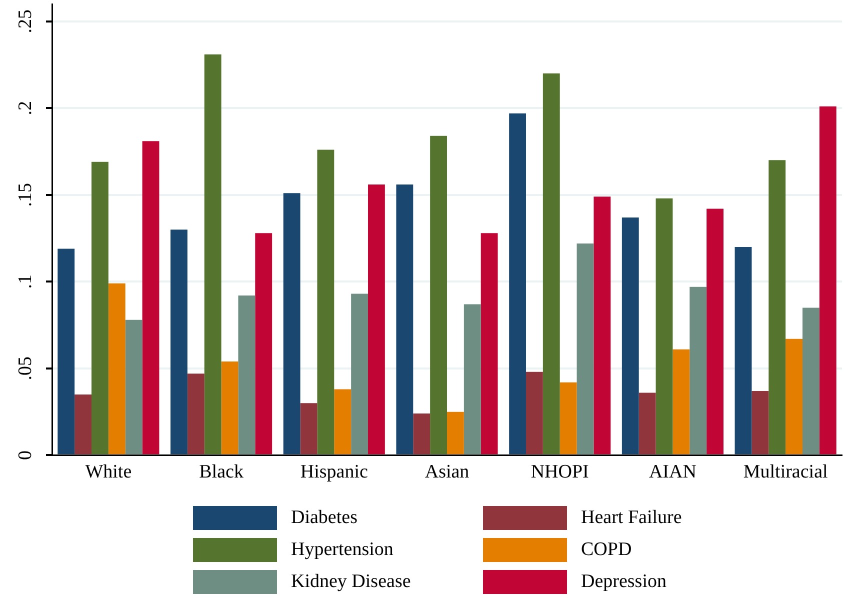  Describe the element at coordinates (559, 472) in the screenshot. I see `x-tick-label: NHOPI` at that location.